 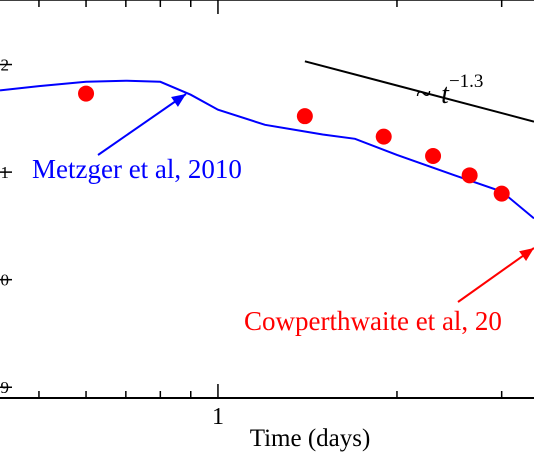 I want to click on x-tick-label: 1, so click(x=218, y=417).